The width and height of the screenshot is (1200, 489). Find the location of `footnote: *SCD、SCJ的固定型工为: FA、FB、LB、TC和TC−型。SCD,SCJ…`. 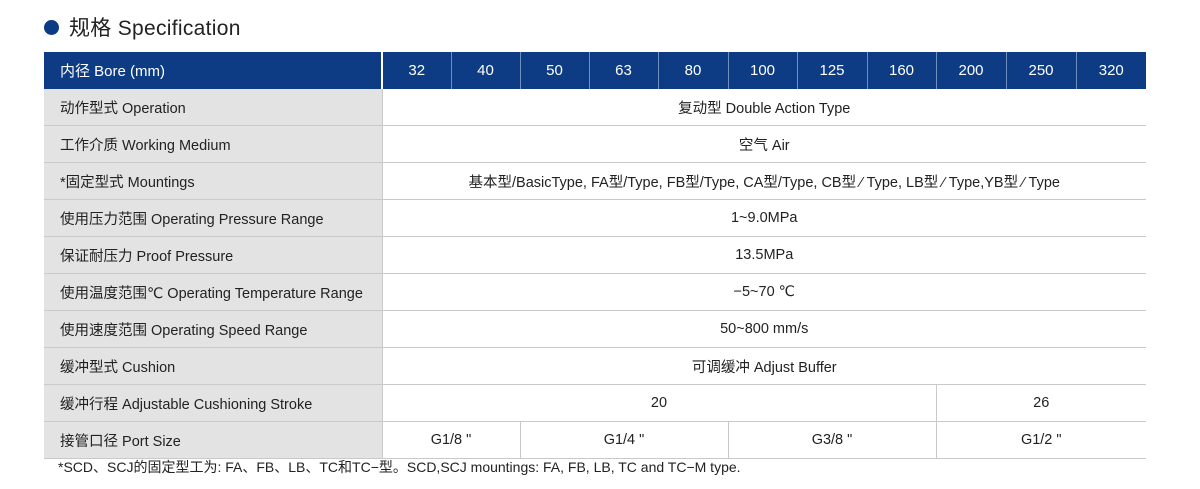

footnote: *SCD、SCJ的固定型工为: FA、FB、LB、TC和TC−型。SCD,SCJ… is located at coordinates (399, 467).